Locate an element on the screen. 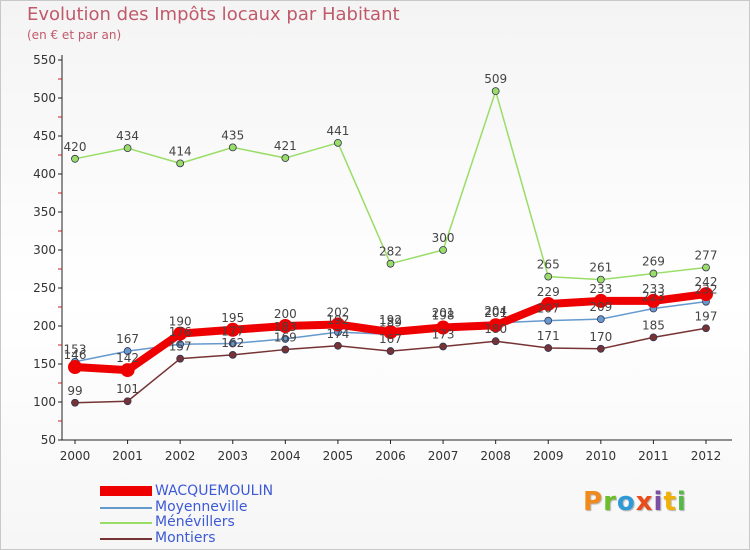  data-label: 200 is located at coordinates (285, 314).